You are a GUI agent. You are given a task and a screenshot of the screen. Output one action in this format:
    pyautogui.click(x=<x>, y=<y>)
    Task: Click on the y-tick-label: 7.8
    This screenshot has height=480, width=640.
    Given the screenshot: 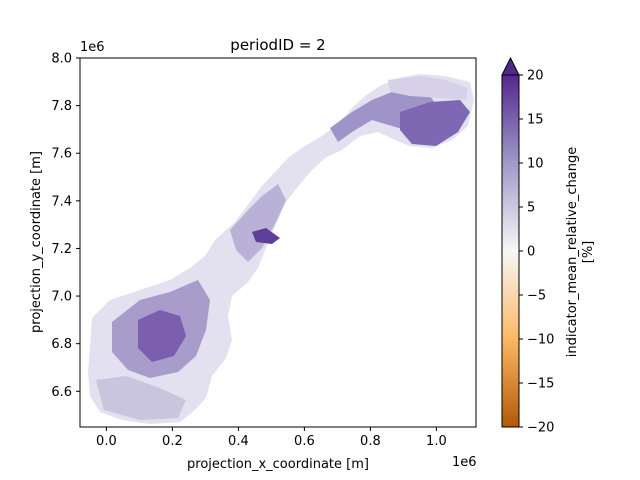 What is the action you would take?
    pyautogui.click(x=61, y=106)
    